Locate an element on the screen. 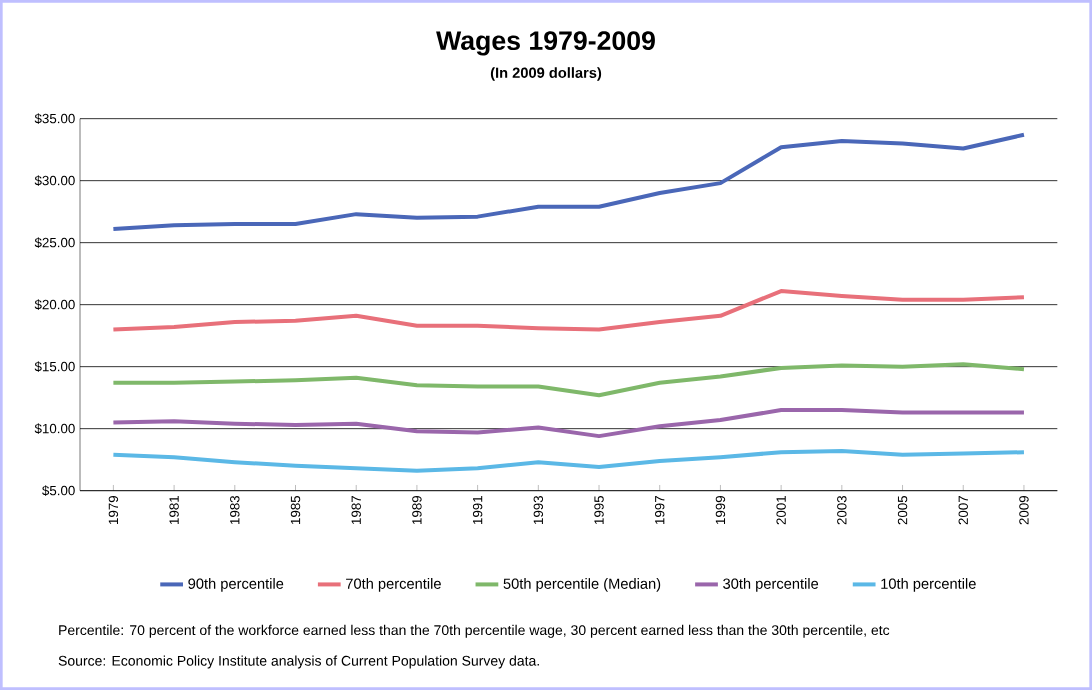 This screenshot has height=690, width=1092. legend-label: 30th percentile is located at coordinates (771, 585).